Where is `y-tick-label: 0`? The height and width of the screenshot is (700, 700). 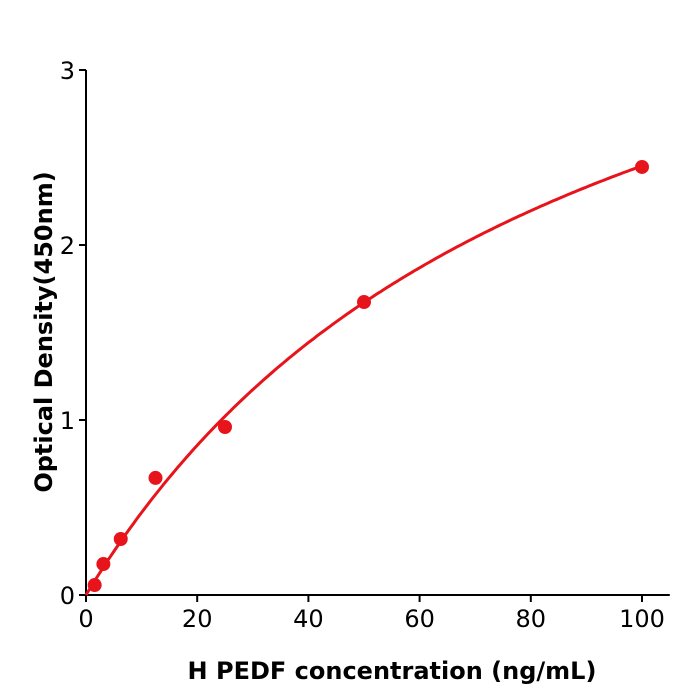
y-tick-label: 0 is located at coordinates (67, 596).